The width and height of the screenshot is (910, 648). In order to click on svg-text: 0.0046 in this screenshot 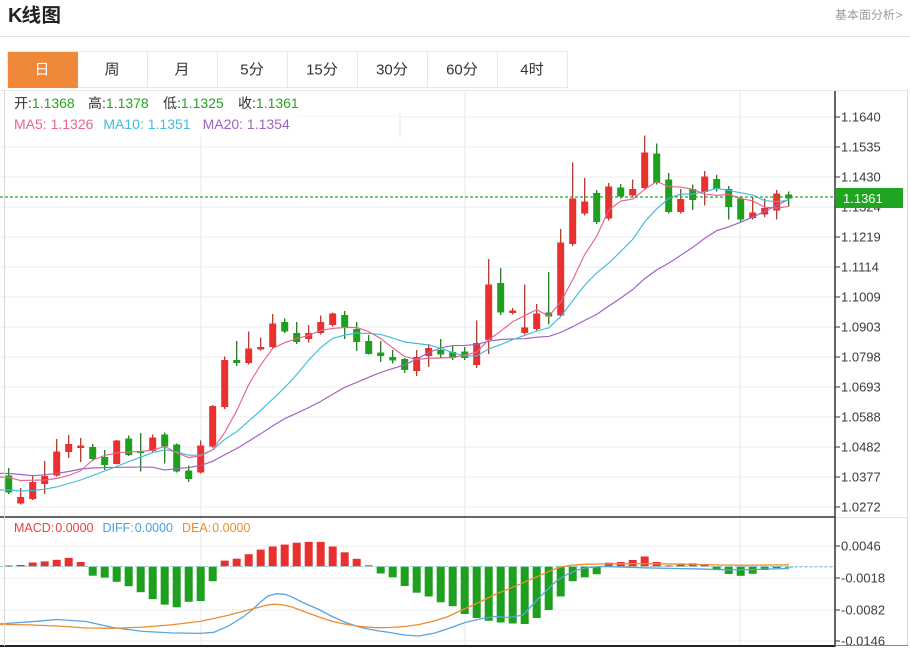, I will do `click(861, 546)`.